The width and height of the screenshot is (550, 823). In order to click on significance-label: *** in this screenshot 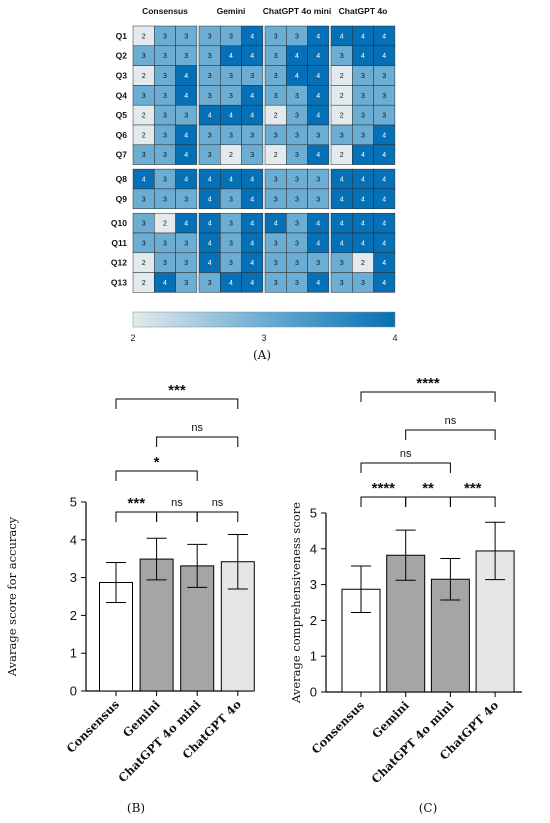, I will do `click(137, 503)`.